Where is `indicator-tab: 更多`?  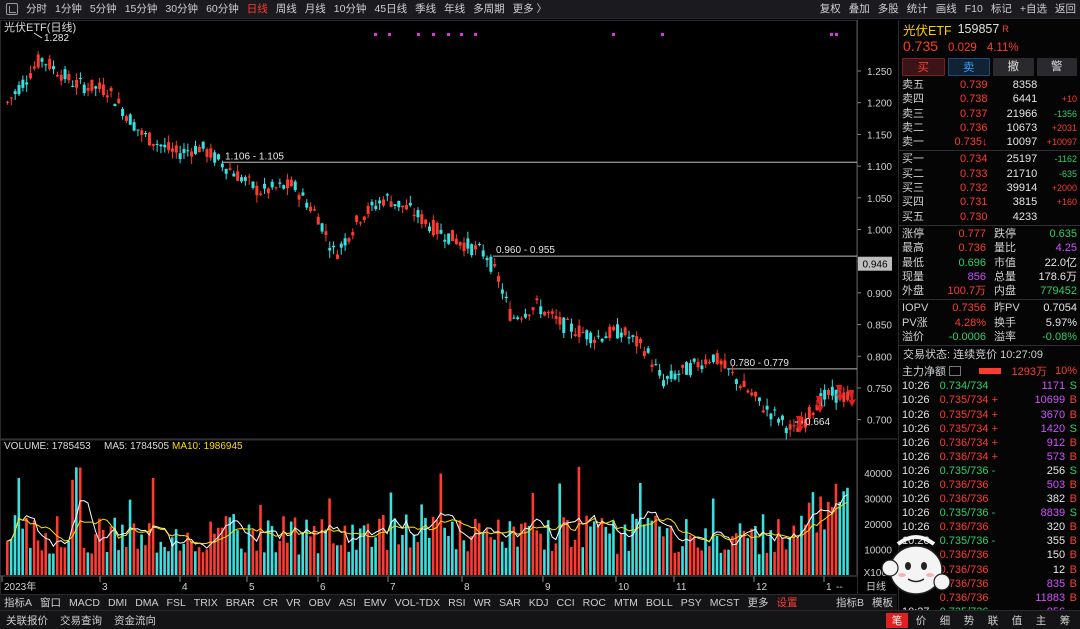 indicator-tab: 更多 is located at coordinates (758, 603).